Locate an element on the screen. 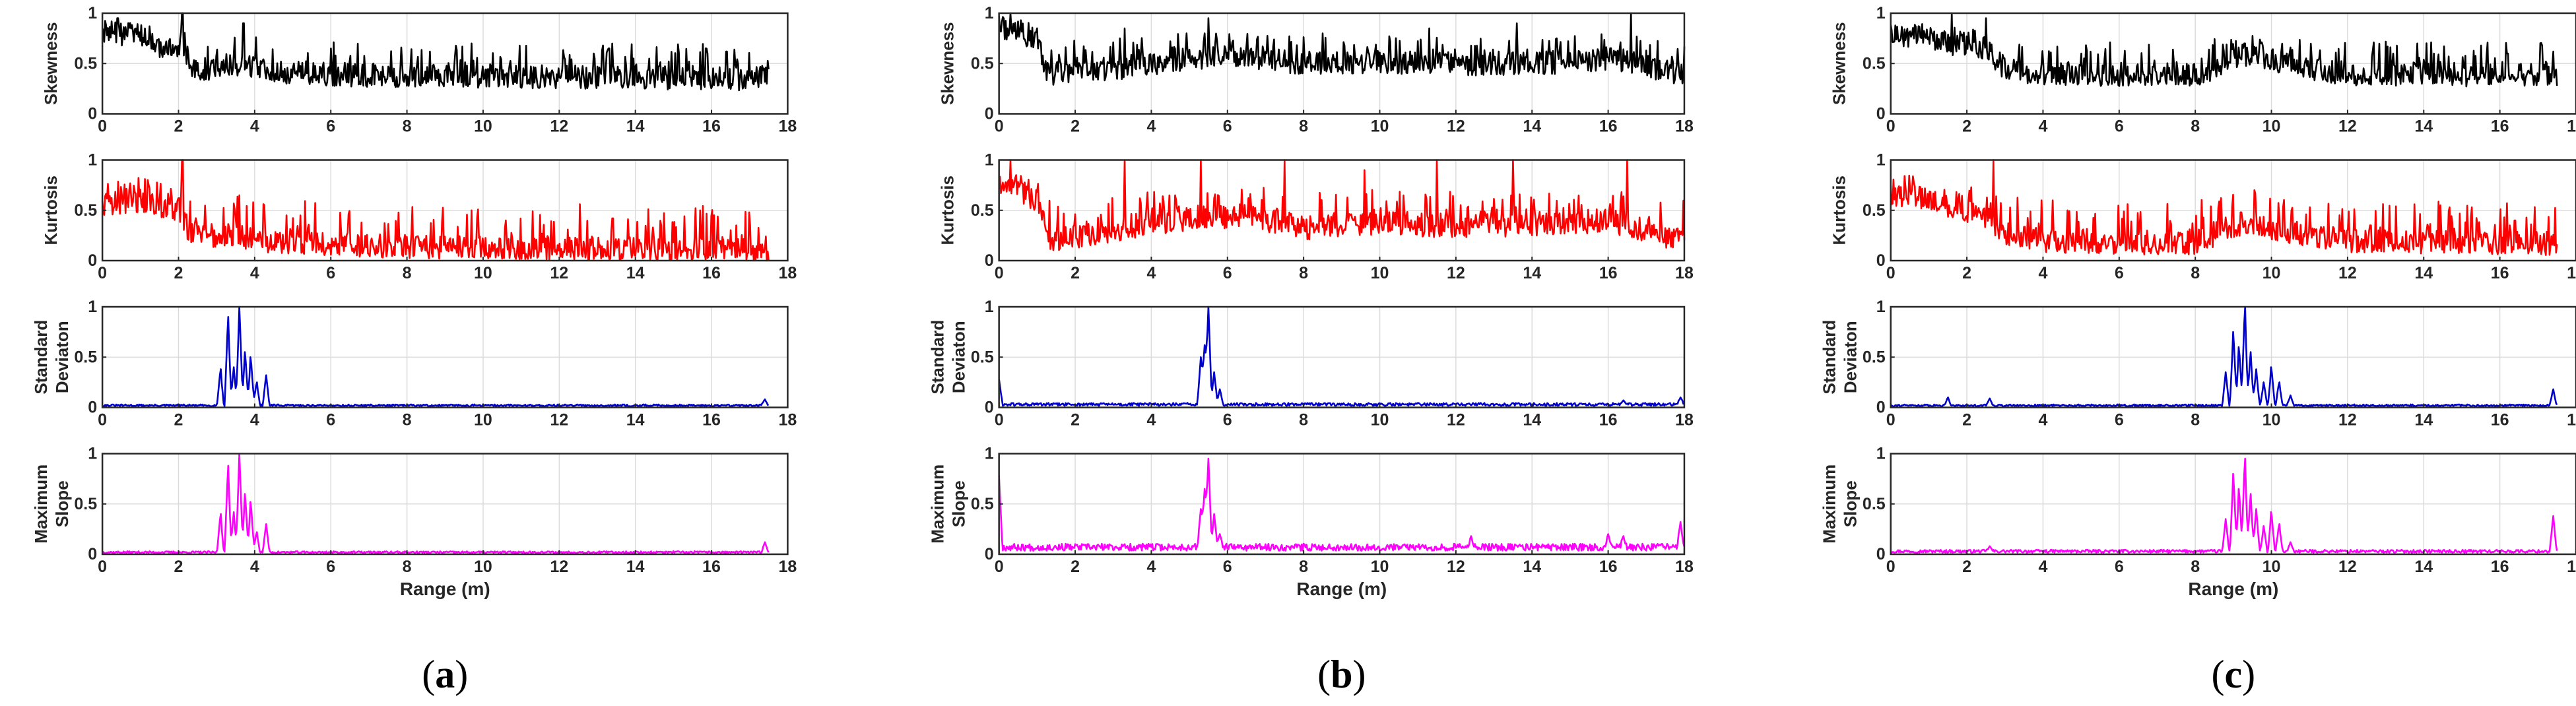  kurtosis-ylabel: Kurtosis is located at coordinates (1839, 210).